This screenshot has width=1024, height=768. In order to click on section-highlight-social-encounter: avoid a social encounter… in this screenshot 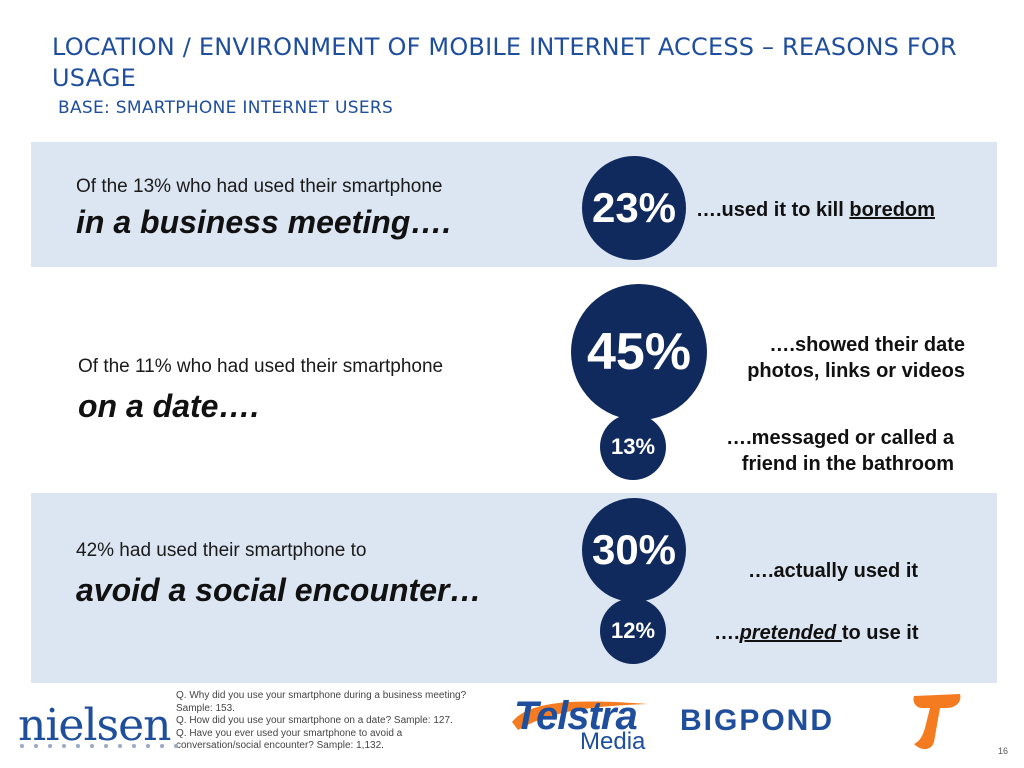, I will do `click(279, 590)`.